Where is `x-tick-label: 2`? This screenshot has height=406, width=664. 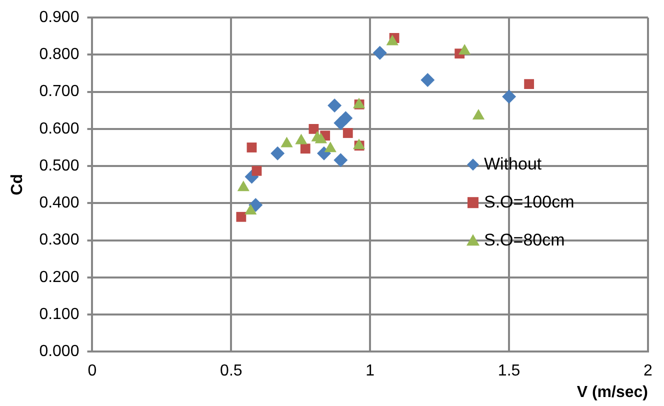
x-tick-label: 2 is located at coordinates (648, 371).